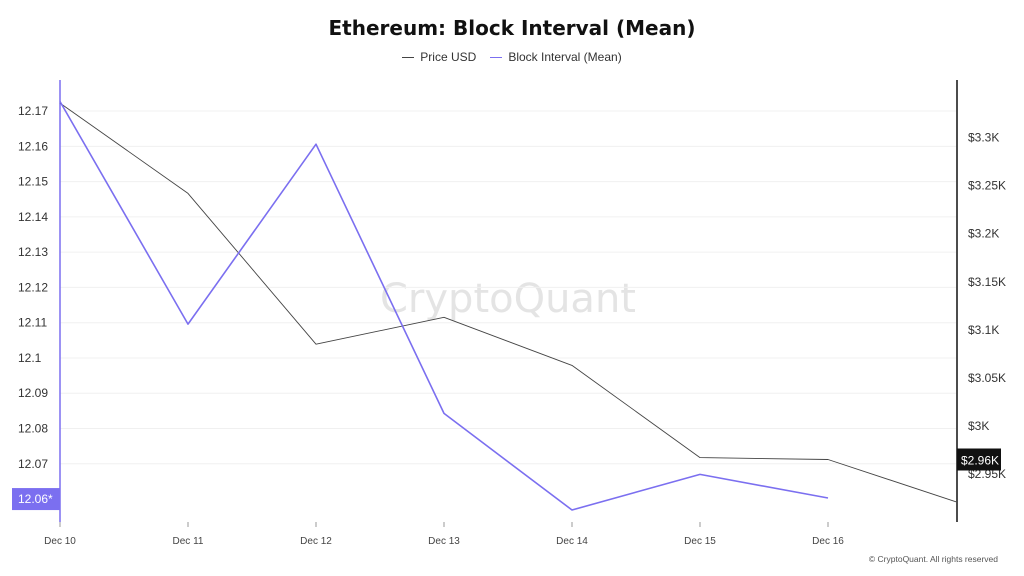  I want to click on y-right-tick-label: $3K, so click(978, 426).